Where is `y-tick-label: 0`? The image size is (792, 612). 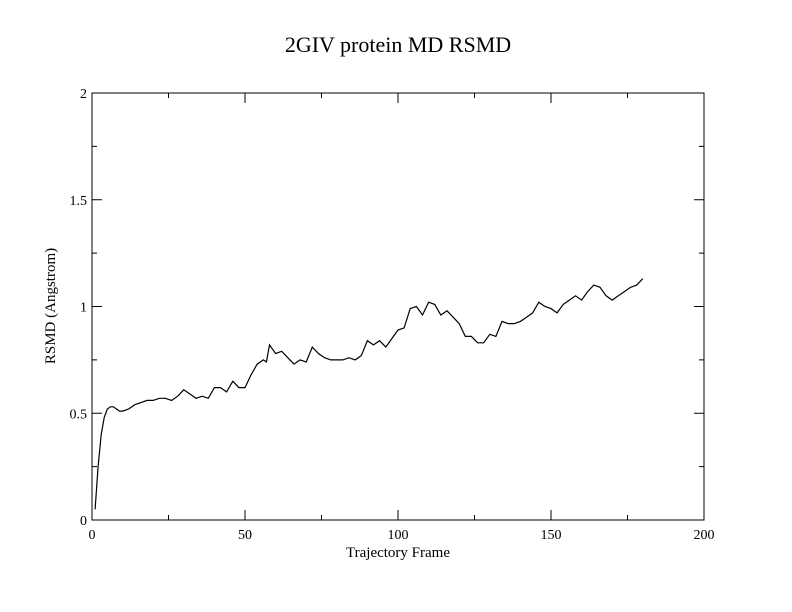 y-tick-label: 0 is located at coordinates (83, 521).